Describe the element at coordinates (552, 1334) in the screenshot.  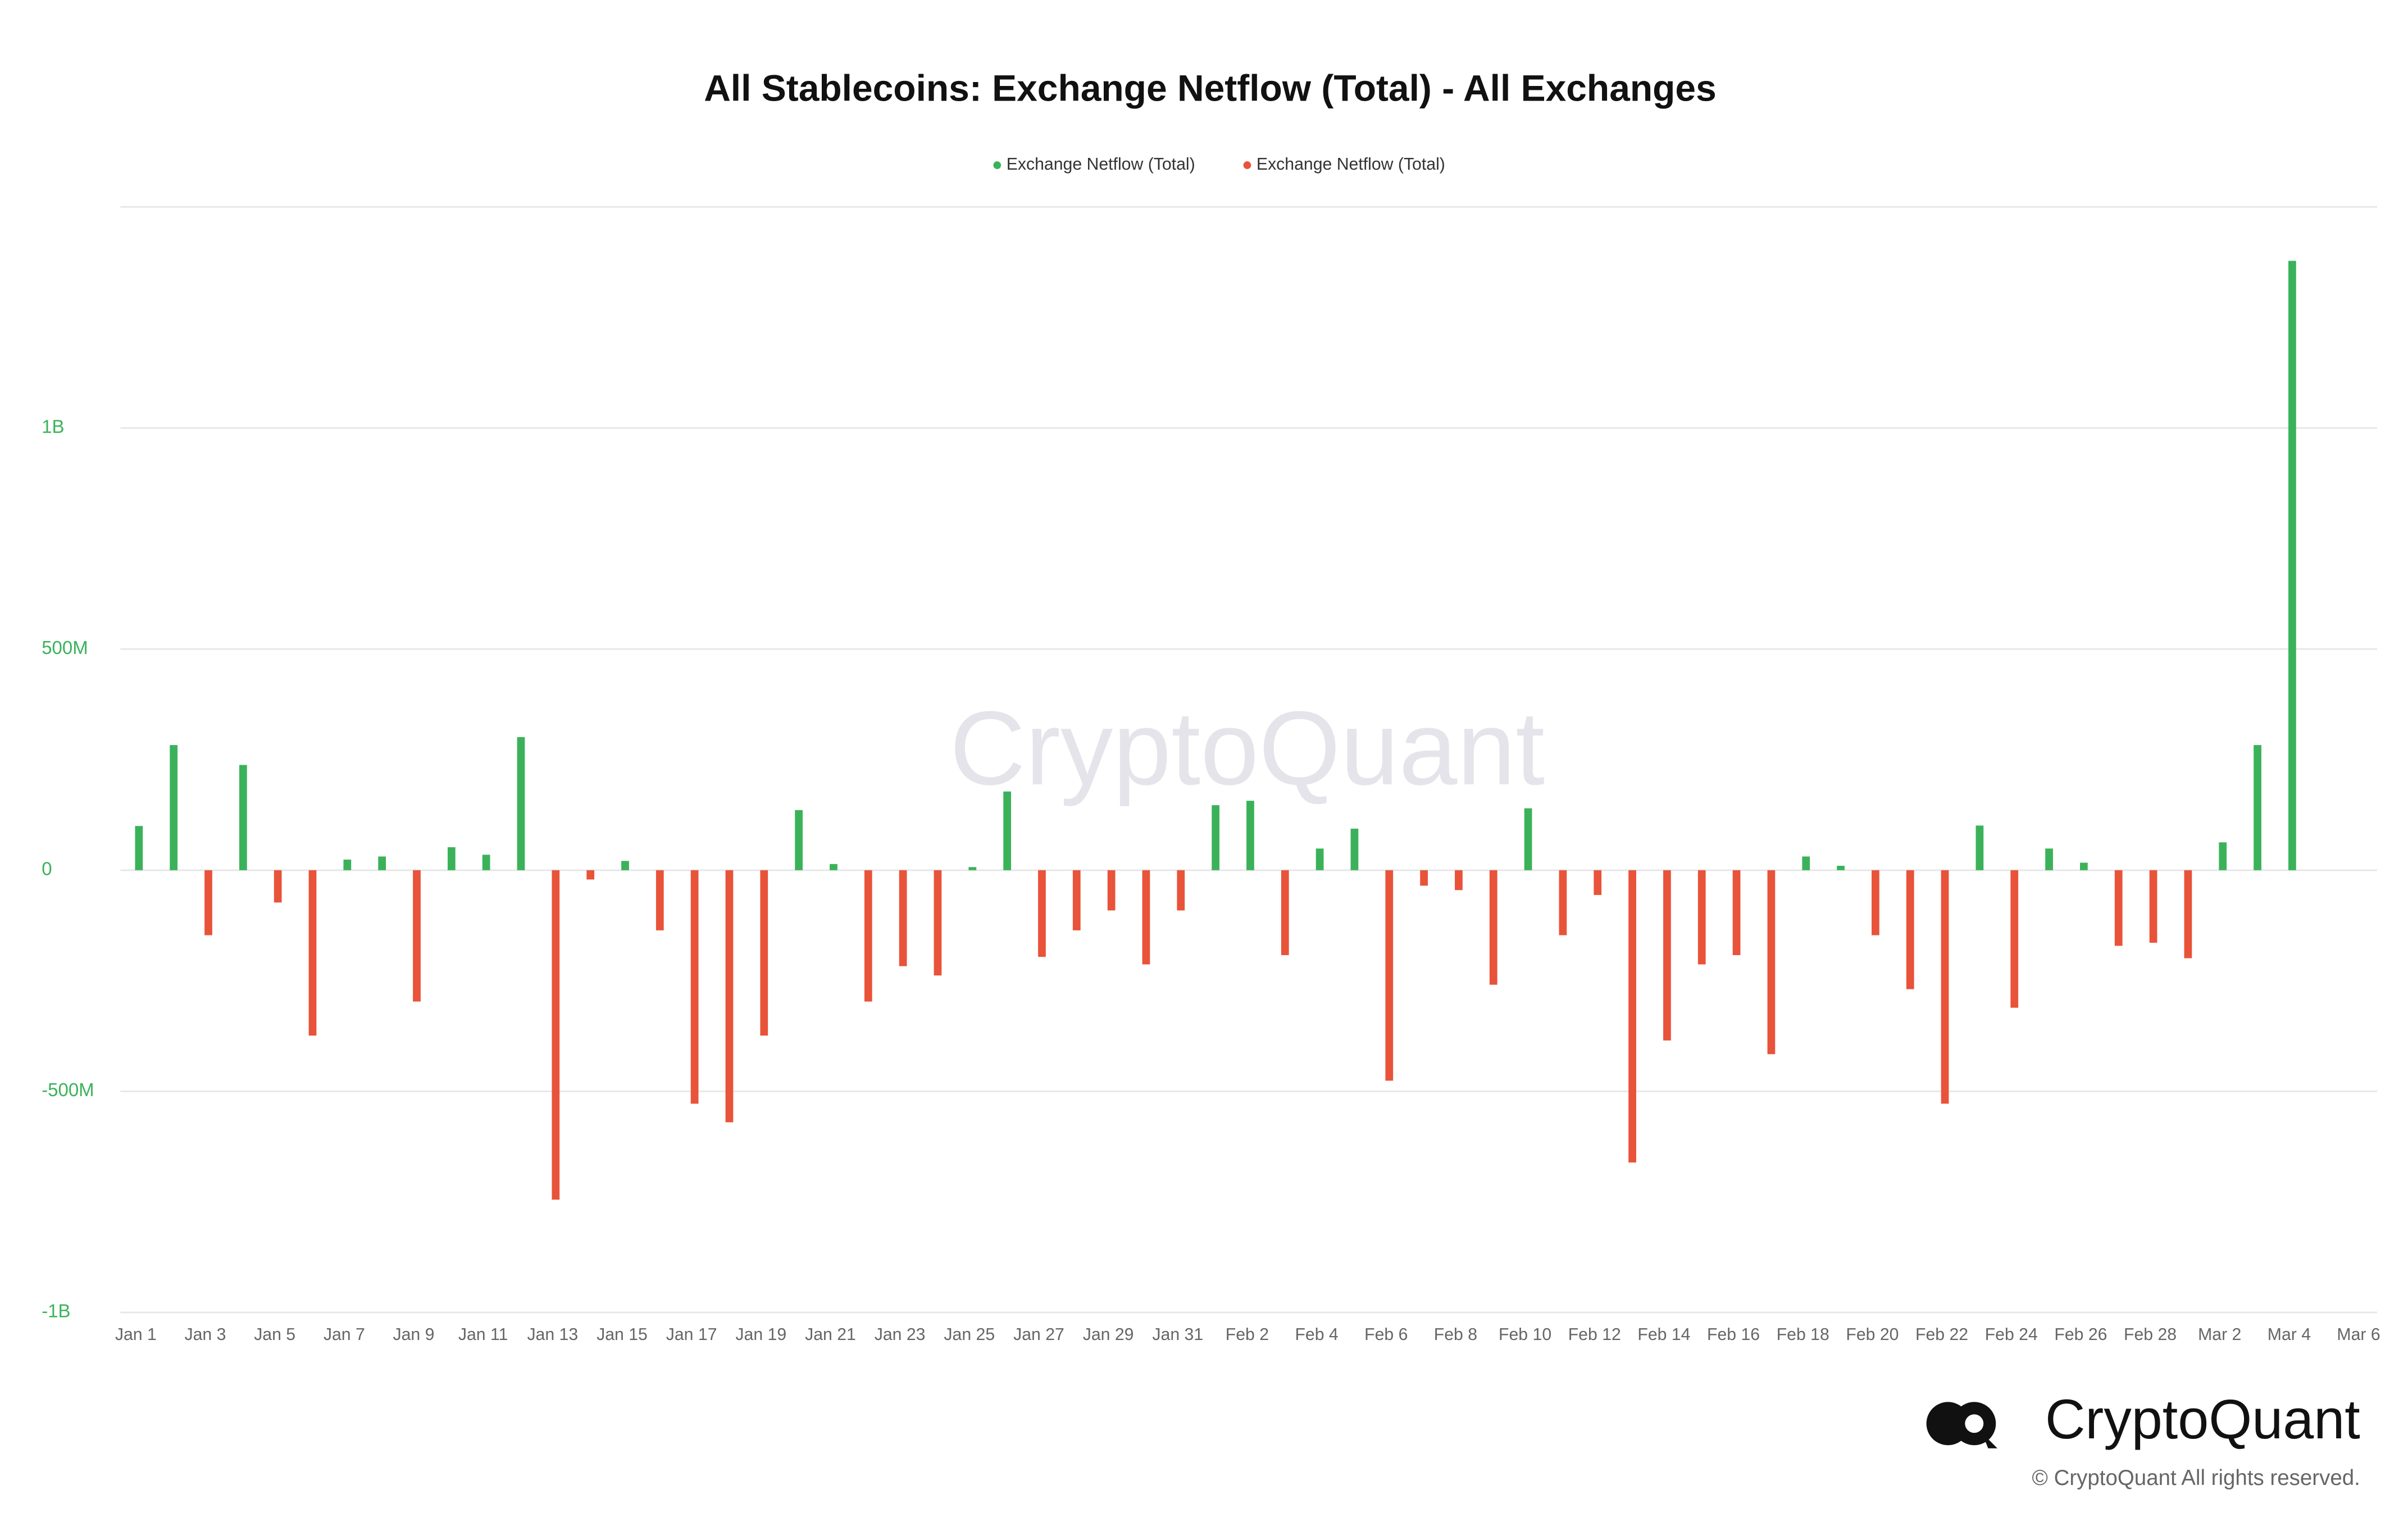
I see `x-tick-label: Jan 13` at that location.